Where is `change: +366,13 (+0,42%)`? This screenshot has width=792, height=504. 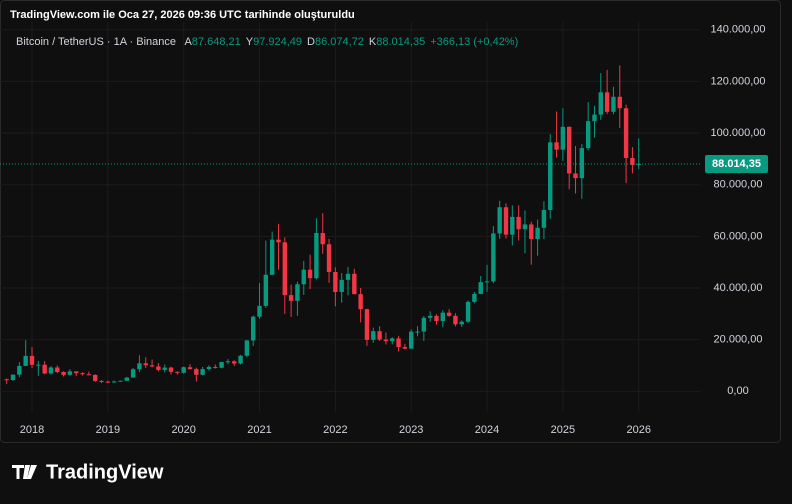 change: +366,13 (+0,42%) is located at coordinates (474, 42).